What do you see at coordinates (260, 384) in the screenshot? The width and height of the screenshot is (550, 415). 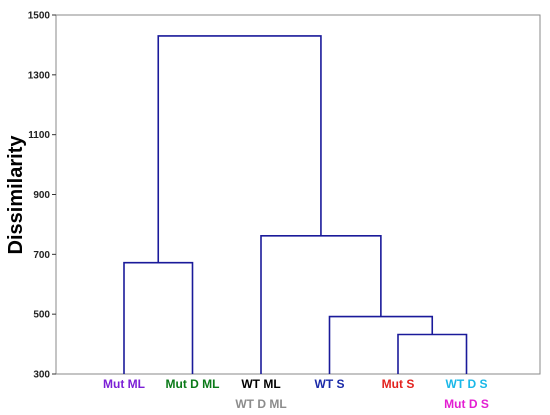 I see `leaf-label: WT ML` at bounding box center [260, 384].